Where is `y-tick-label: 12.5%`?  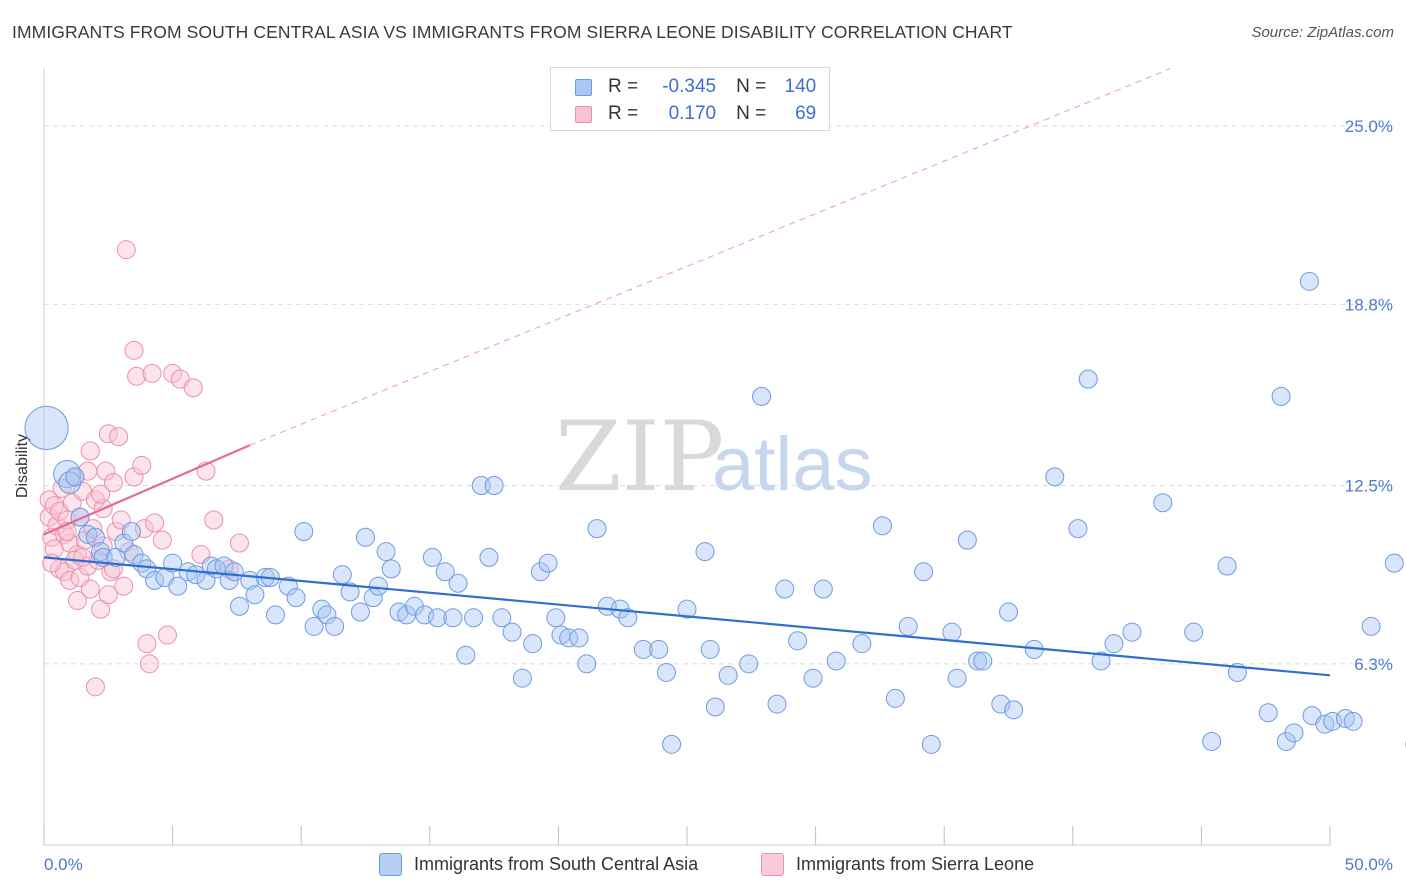 y-tick-label: 12.5% is located at coordinates (1369, 486).